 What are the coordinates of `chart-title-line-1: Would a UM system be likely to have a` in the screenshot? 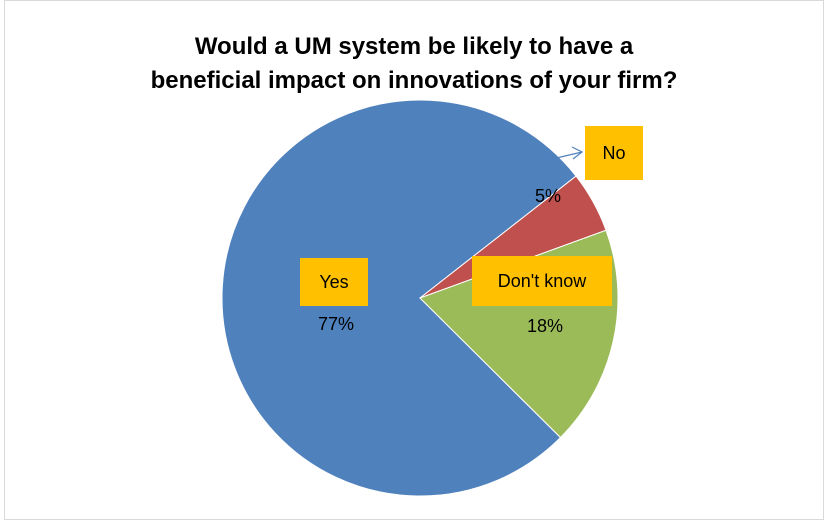 It's located at (414, 46).